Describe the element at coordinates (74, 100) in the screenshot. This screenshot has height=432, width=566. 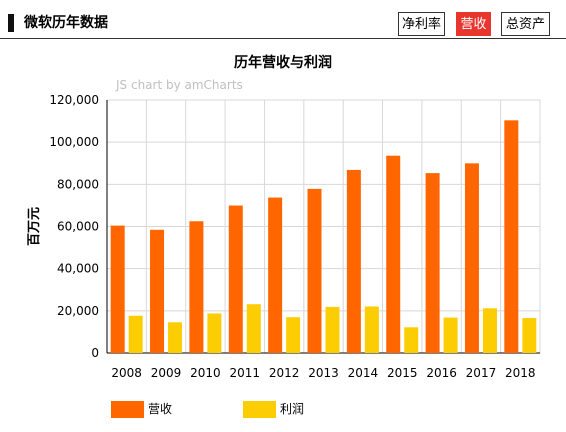
I see `y-tick-label: 120,000` at that location.